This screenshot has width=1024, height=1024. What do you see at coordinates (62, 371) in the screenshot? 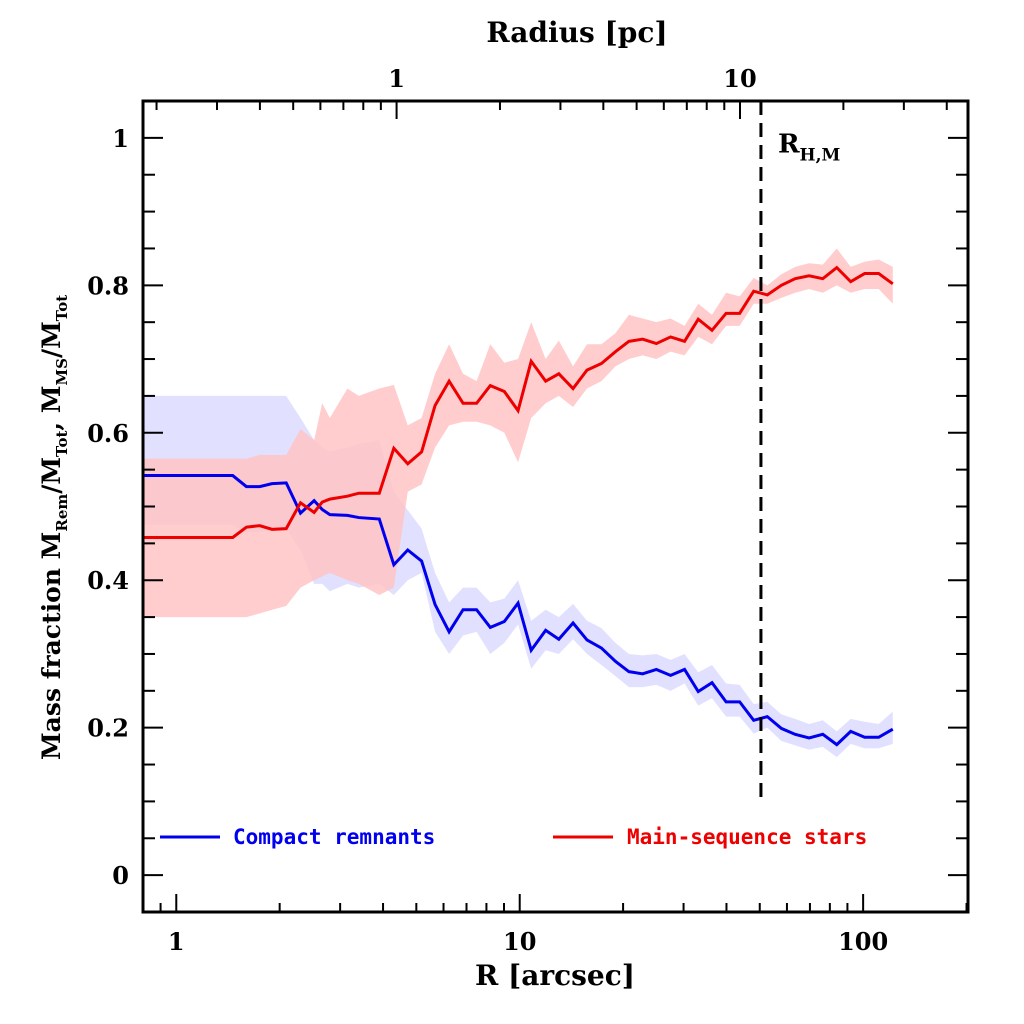
I see `y-axis-title-subscript: MS` at bounding box center [62, 371].